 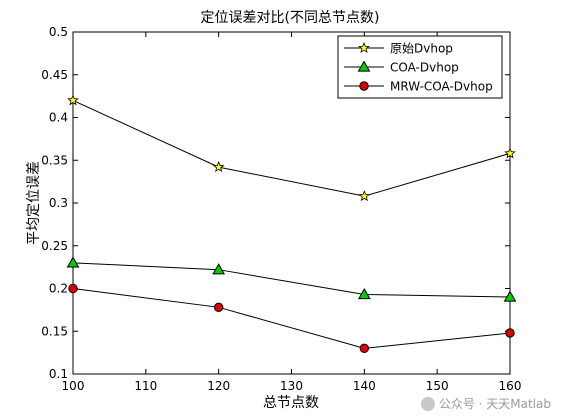 I want to click on legend-label: MRW-COA-Dvhop, so click(x=441, y=87).